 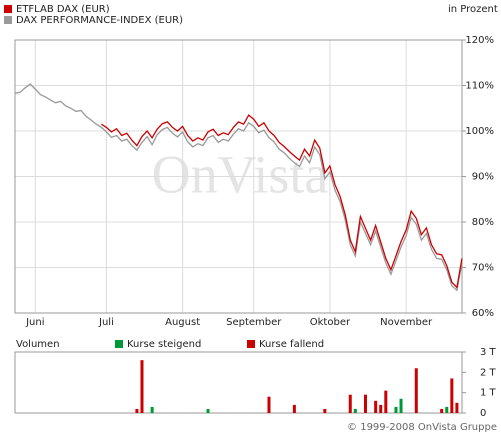 What do you see at coordinates (479, 86) in the screenshot?
I see `y-tick-label: 110%` at bounding box center [479, 86].